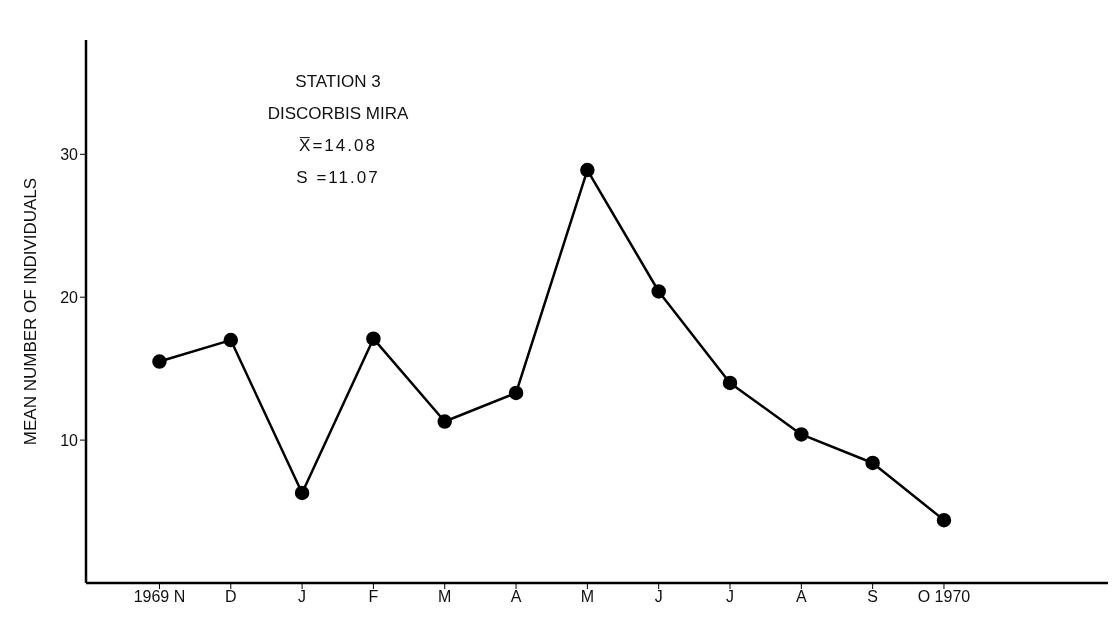 The height and width of the screenshot is (621, 1116). I want to click on y-axis-title: MEAN NUMBER OF INDIVIDUALS, so click(31, 311).